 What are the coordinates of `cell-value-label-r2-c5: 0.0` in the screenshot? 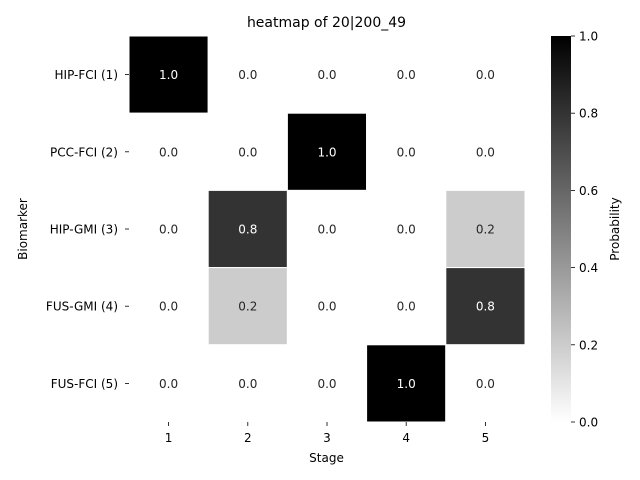 It's located at (485, 152).